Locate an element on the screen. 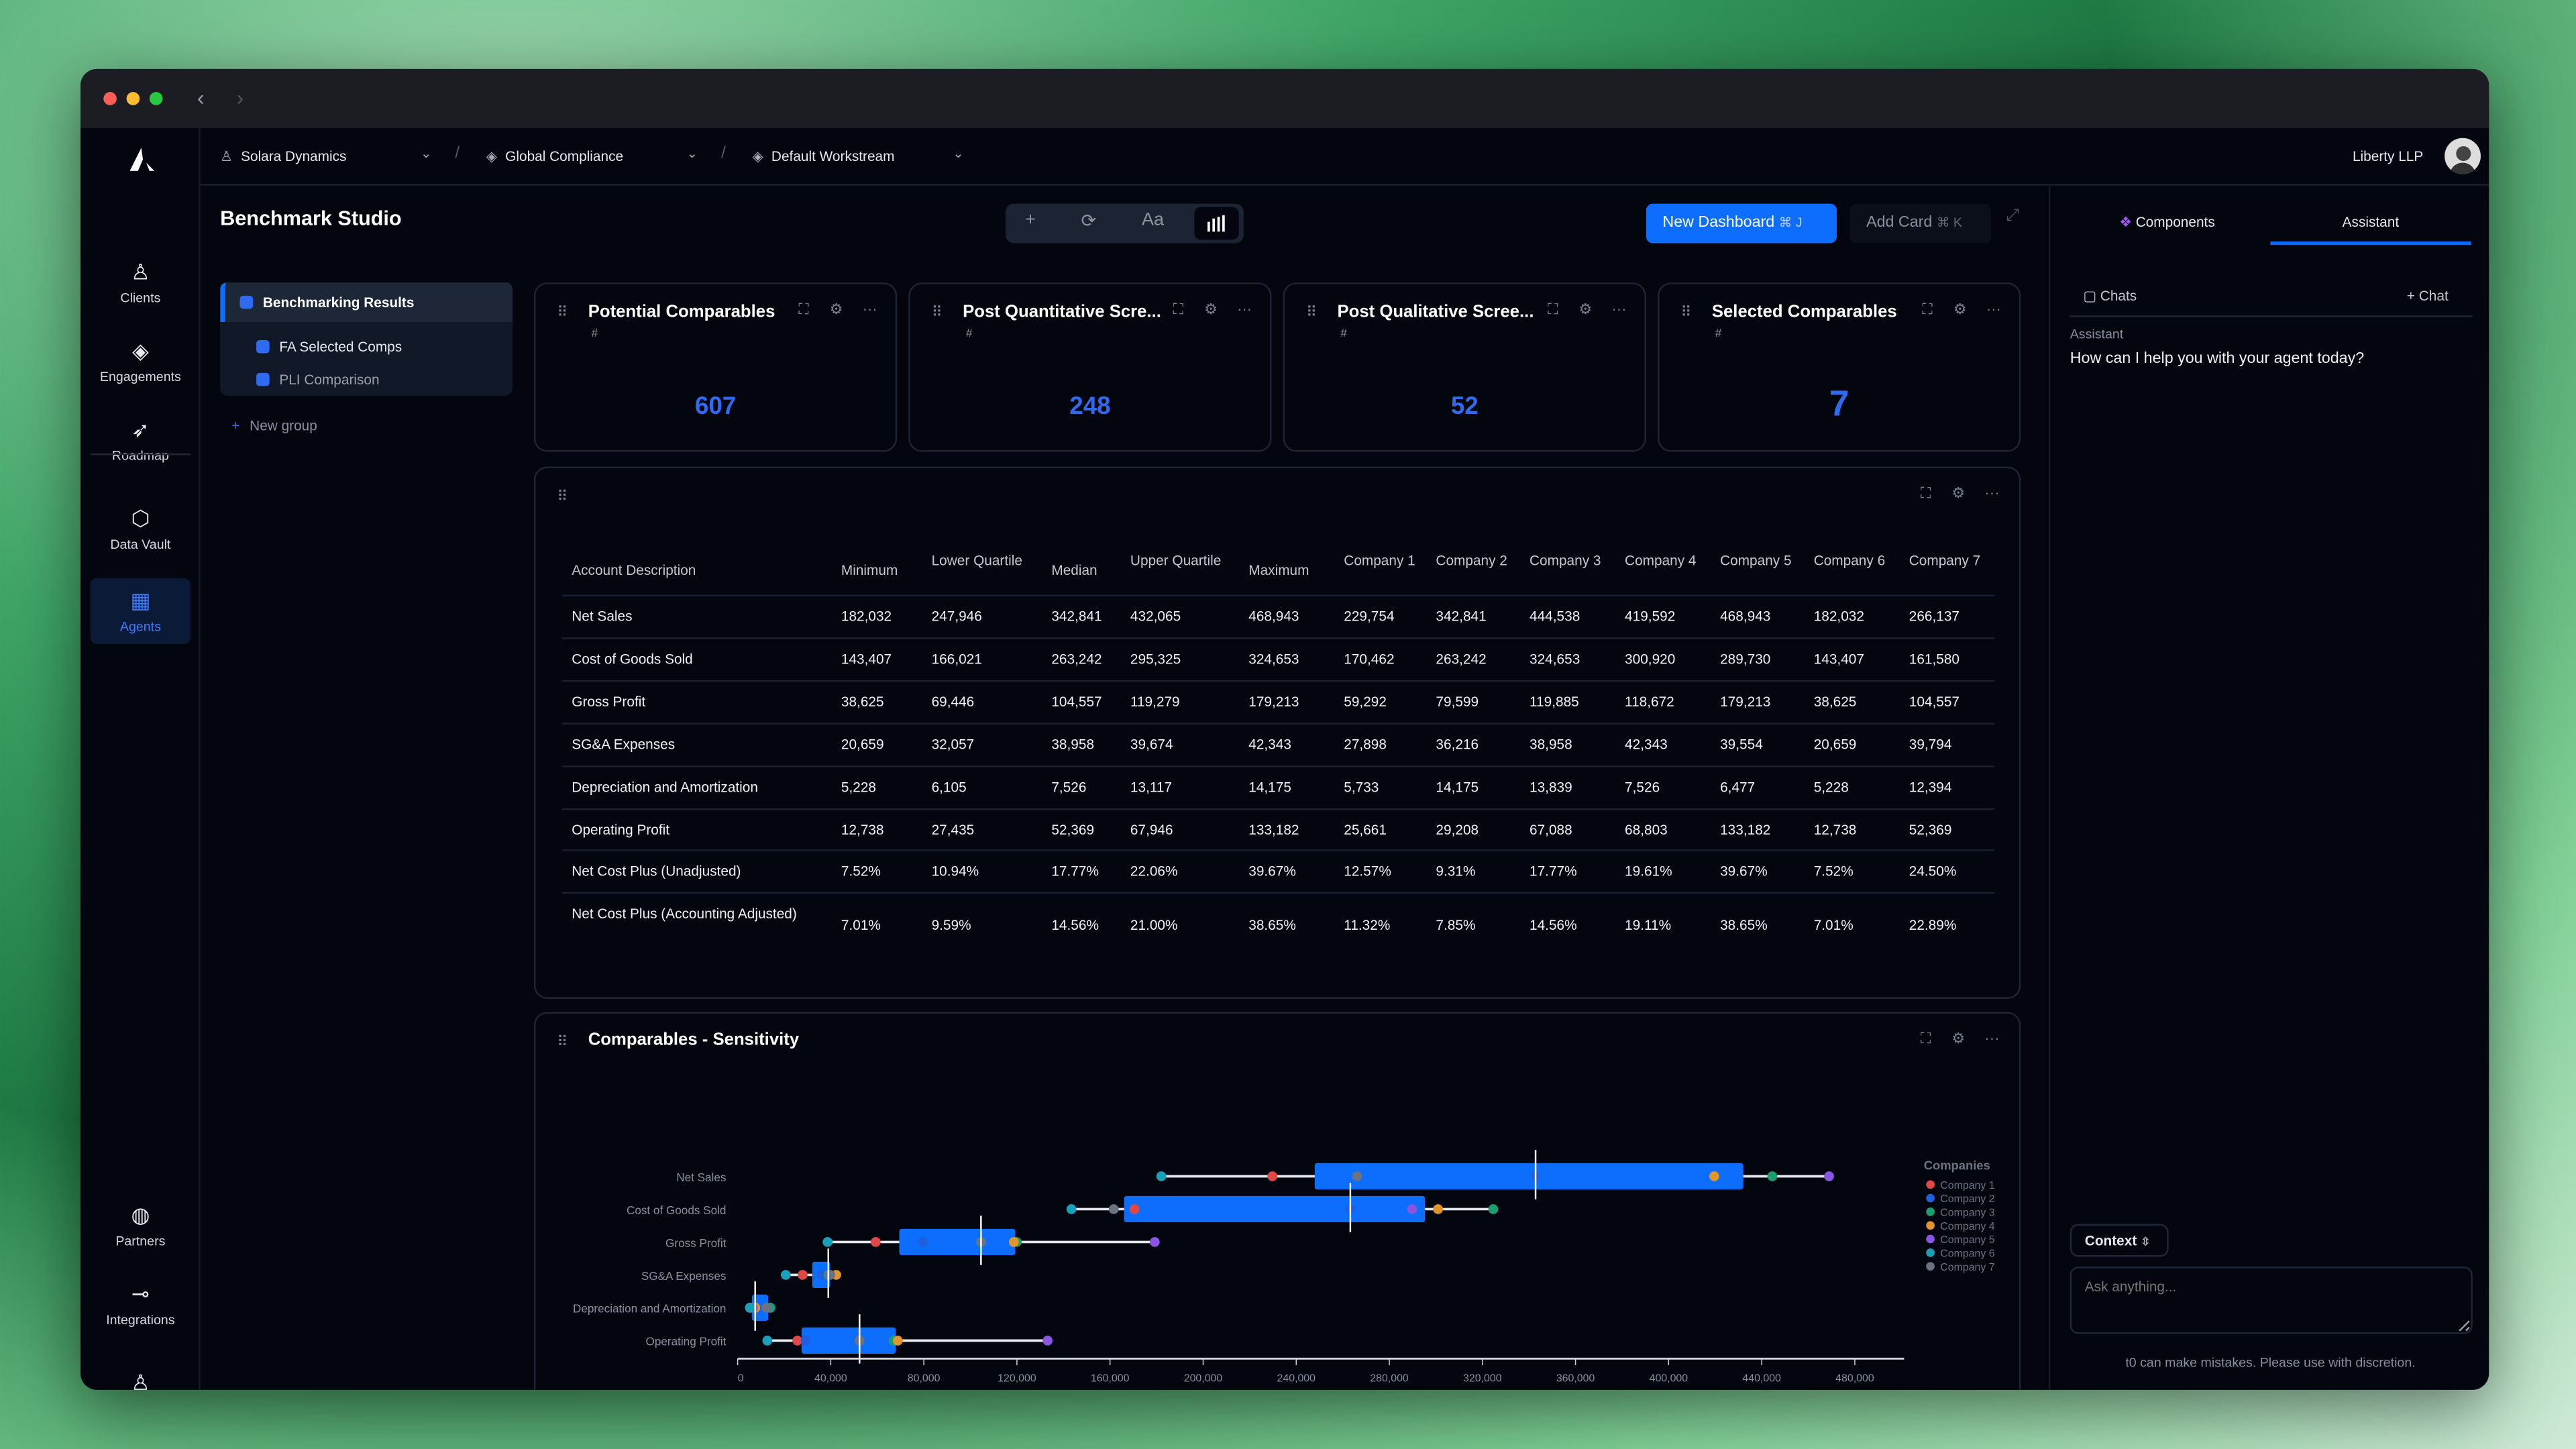 This screenshot has height=1449, width=2576. expand-icon: ⤢ is located at coordinates (2012, 216).